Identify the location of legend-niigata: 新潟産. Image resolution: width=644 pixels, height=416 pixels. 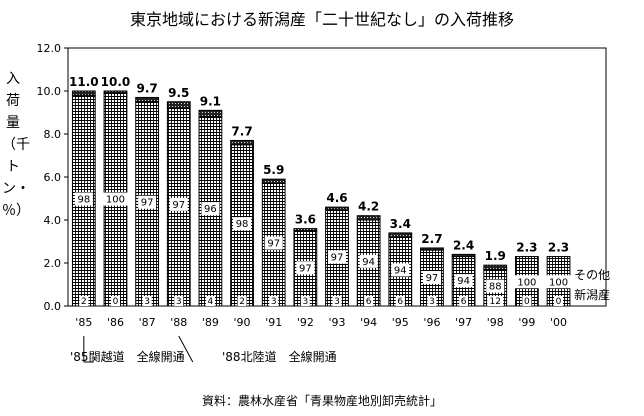
(592, 294).